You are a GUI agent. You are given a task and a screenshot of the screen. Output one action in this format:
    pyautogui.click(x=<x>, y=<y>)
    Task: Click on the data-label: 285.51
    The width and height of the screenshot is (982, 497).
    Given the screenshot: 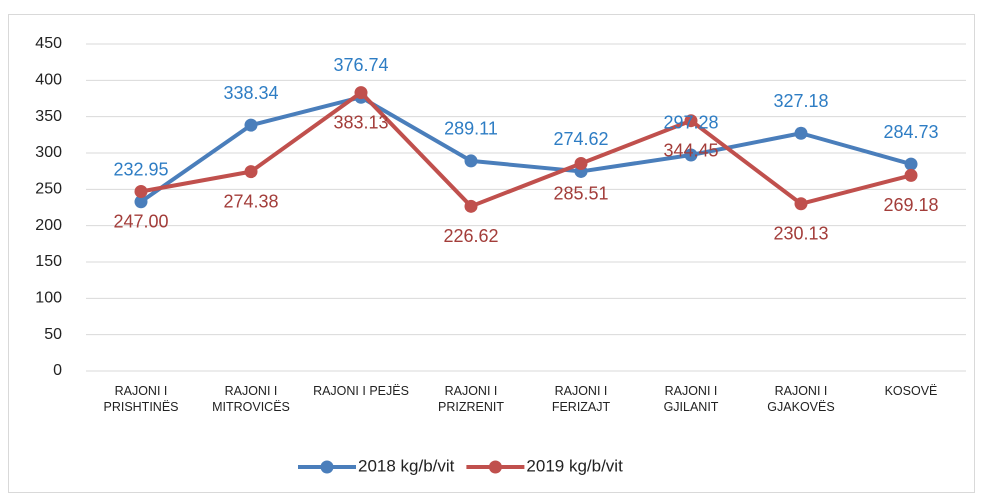 What is the action you would take?
    pyautogui.click(x=580, y=193)
    